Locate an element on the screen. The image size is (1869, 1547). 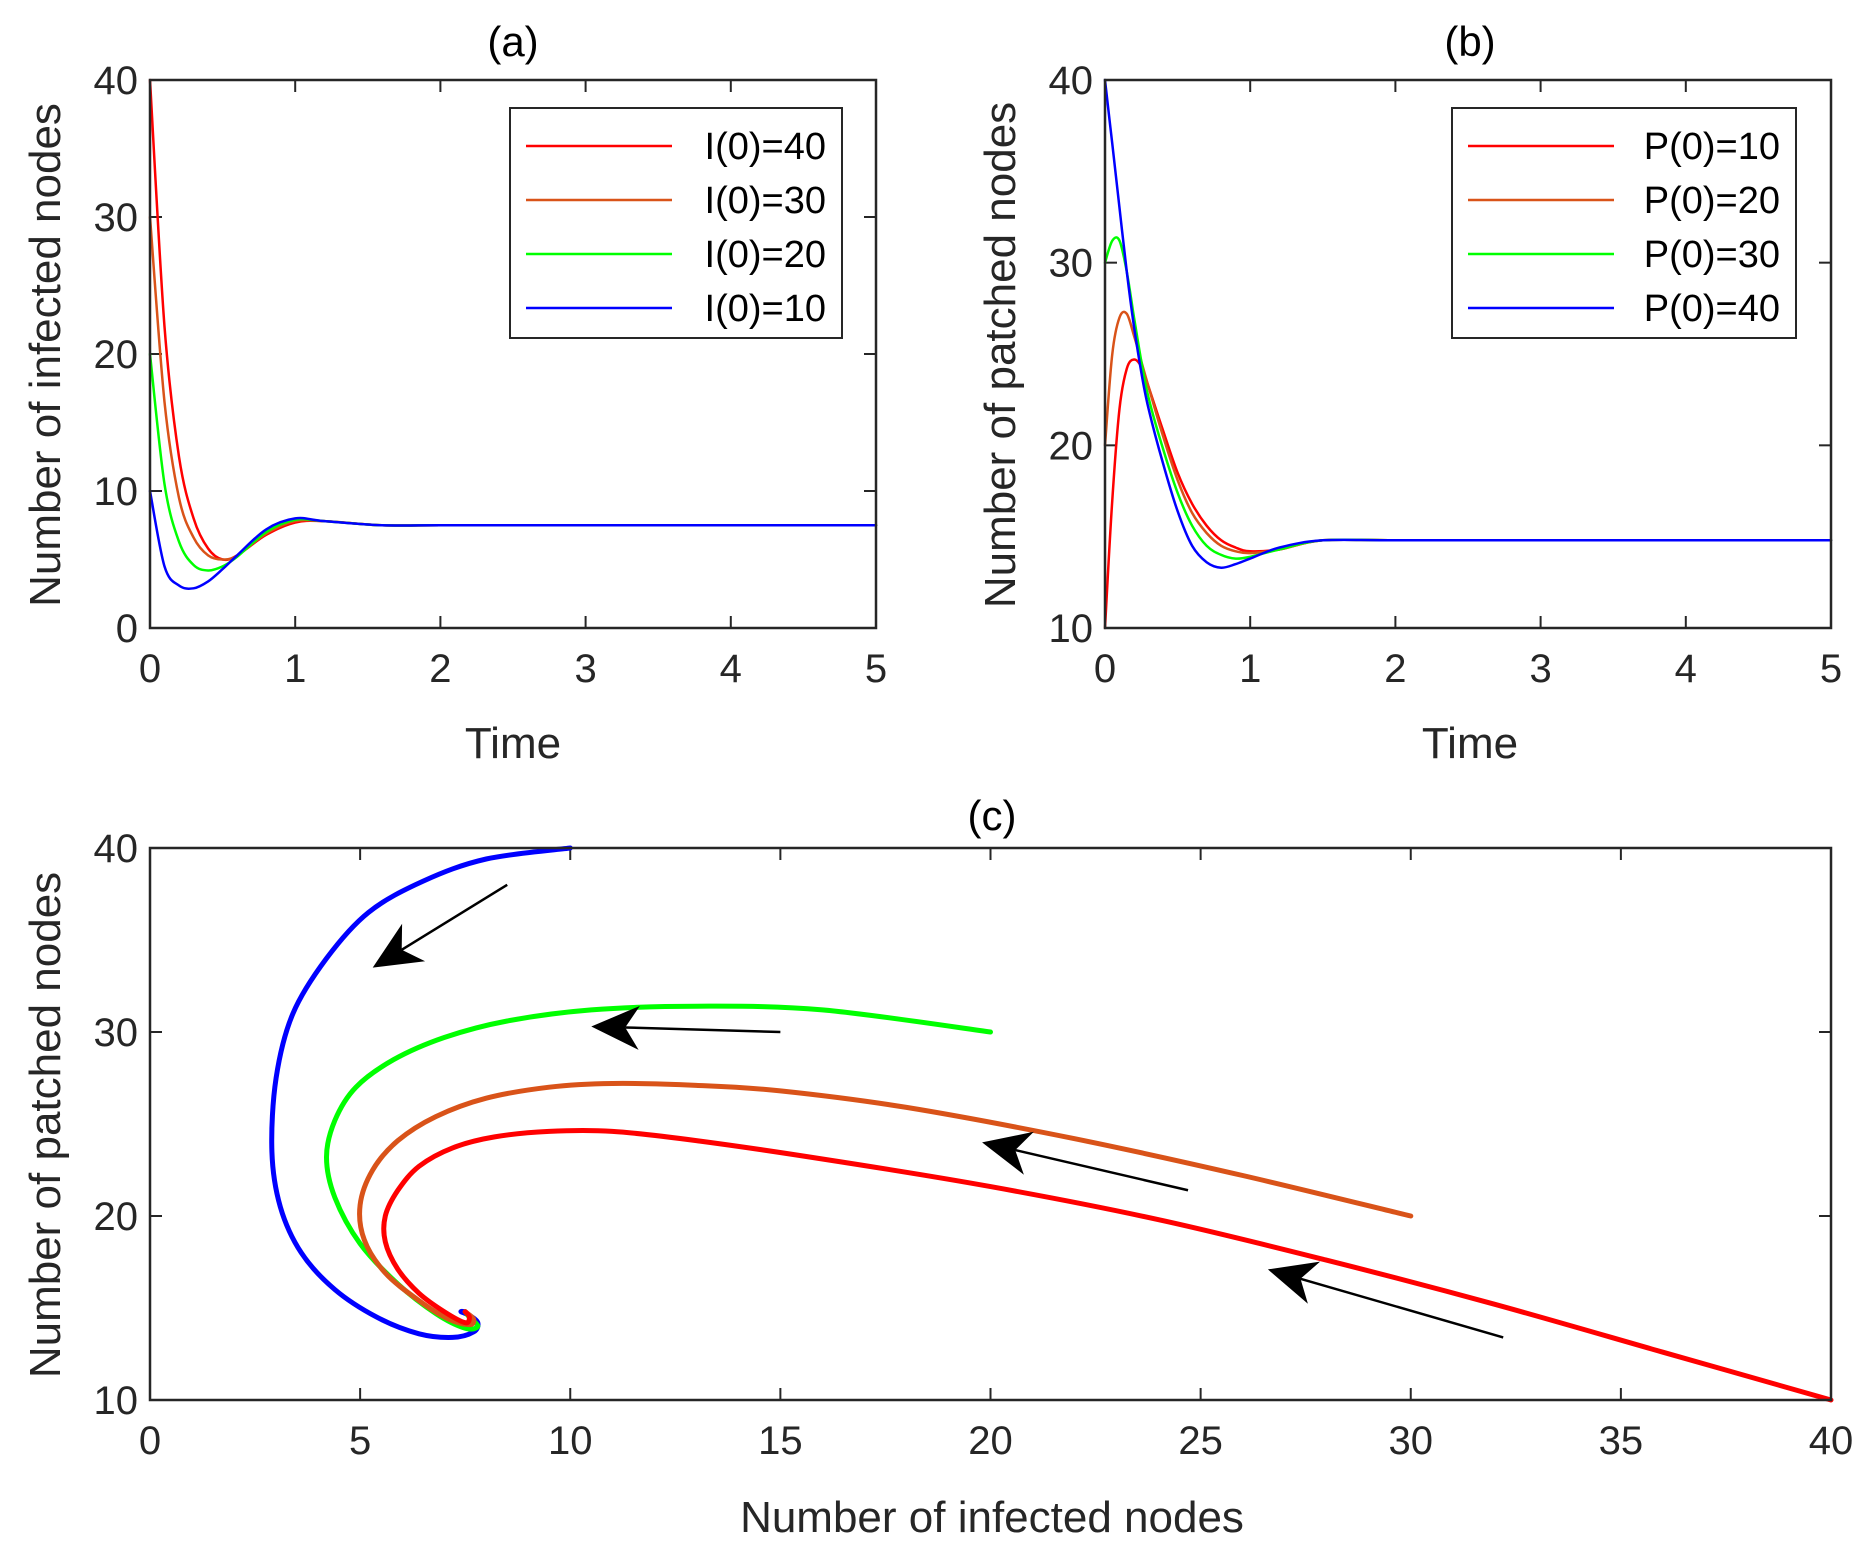
panel-c-xtick-label: 10 is located at coordinates (570, 1441).